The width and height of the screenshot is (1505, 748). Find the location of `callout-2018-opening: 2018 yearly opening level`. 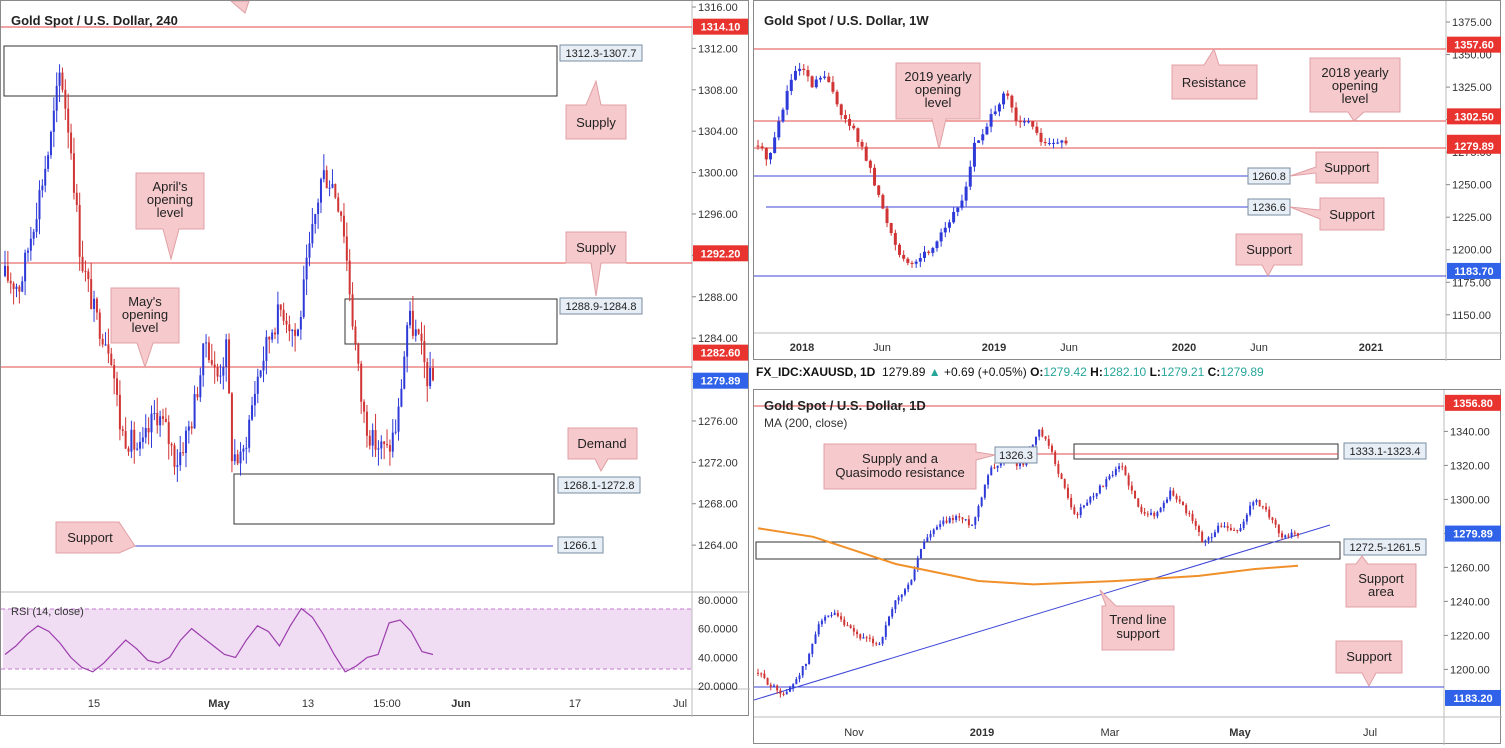

callout-2018-opening: 2018 yearly opening level is located at coordinates (1355, 89).